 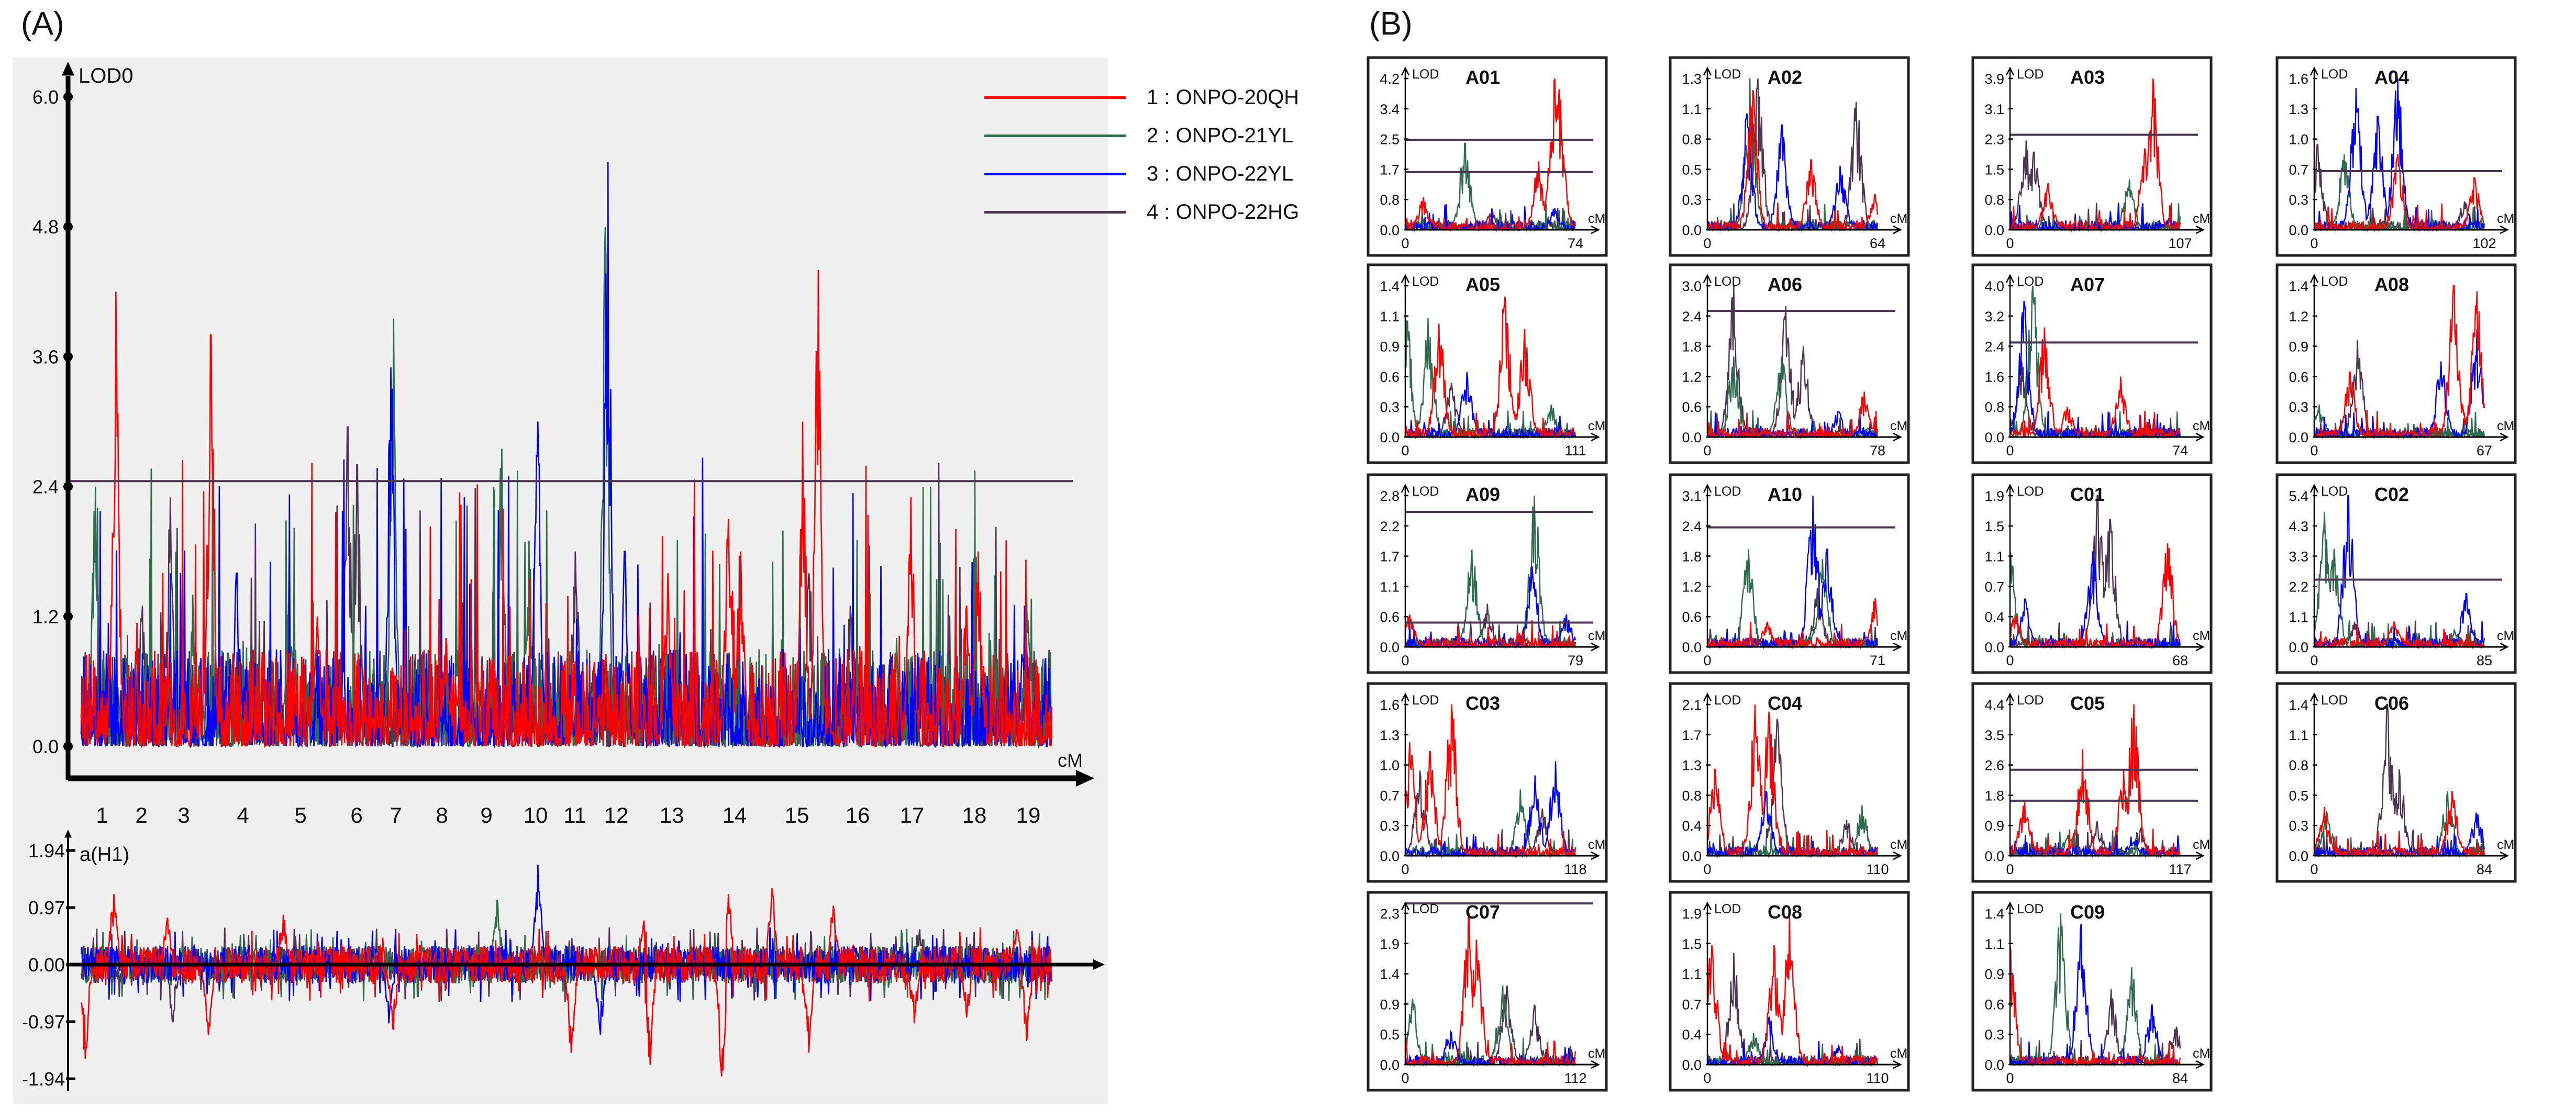 I want to click on y-tick-label: 4.2, so click(x=1390, y=79).